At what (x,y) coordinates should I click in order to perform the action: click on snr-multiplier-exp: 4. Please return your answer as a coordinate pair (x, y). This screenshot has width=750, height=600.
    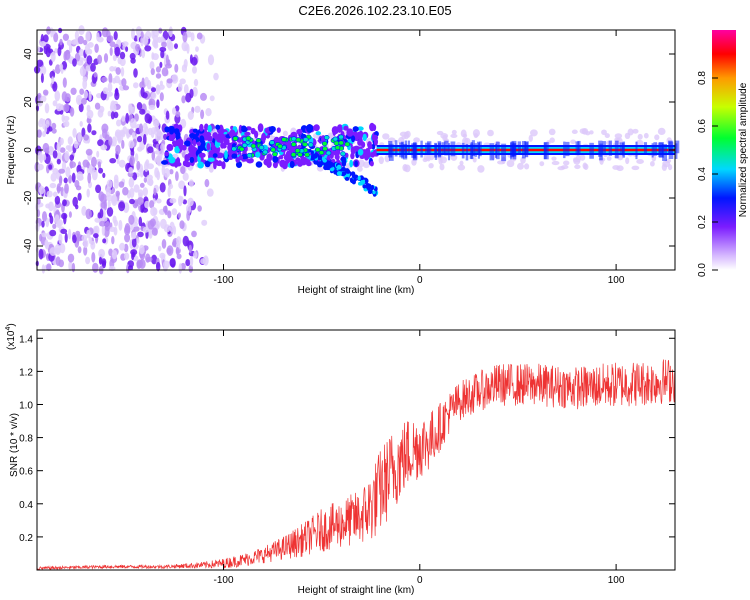
    Looking at the image, I should click on (8, 329).